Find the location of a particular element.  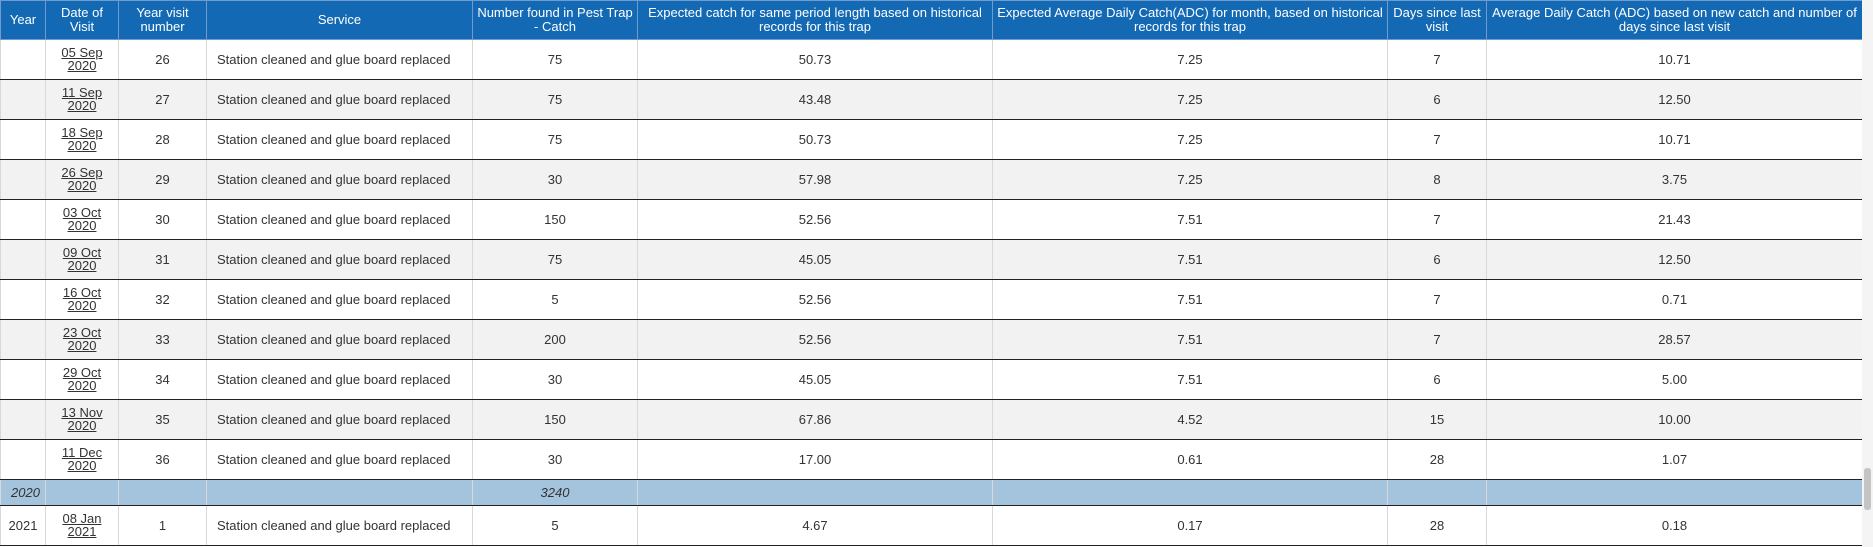

cell-date-of-visit: 26 Sep 2020 is located at coordinates (82, 179).